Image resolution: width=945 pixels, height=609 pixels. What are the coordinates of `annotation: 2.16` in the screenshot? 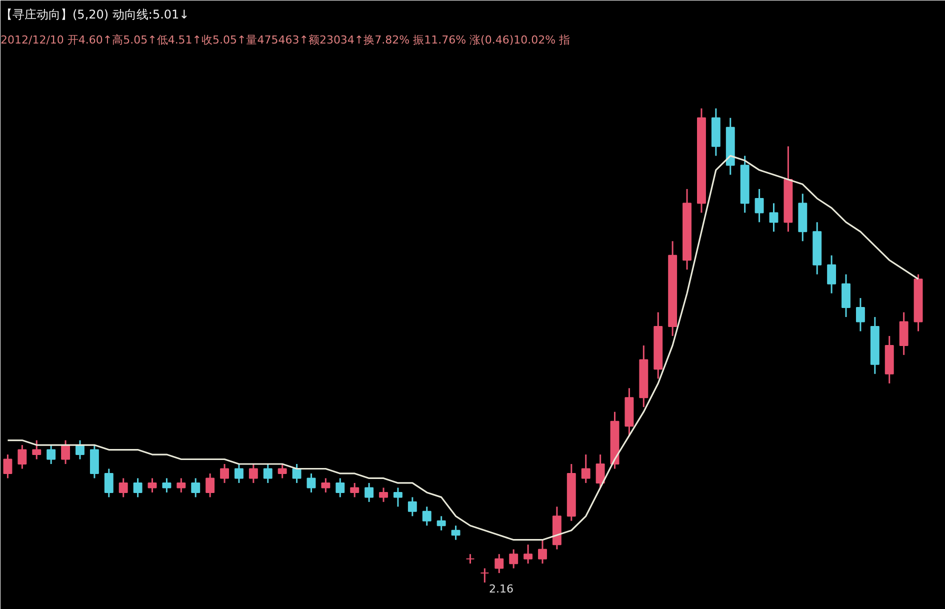 It's located at (501, 589).